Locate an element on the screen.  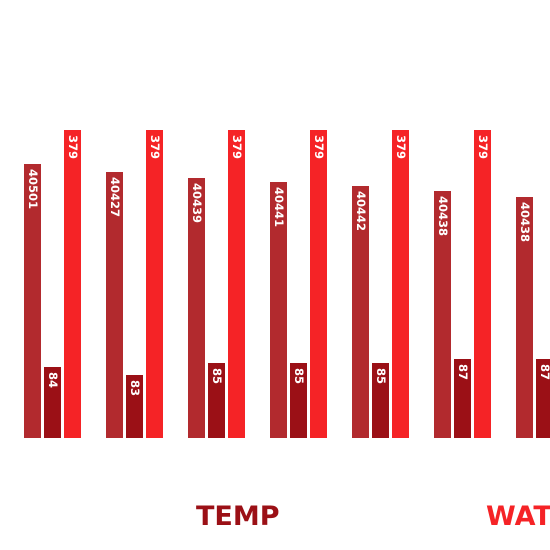
bar-s2-c2 is located at coordinates (236, 284).